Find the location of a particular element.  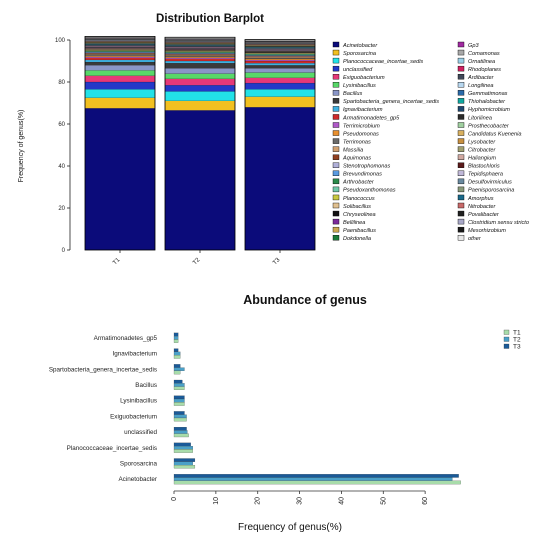

hbar-ignavibacterium-t3 is located at coordinates (176, 350).